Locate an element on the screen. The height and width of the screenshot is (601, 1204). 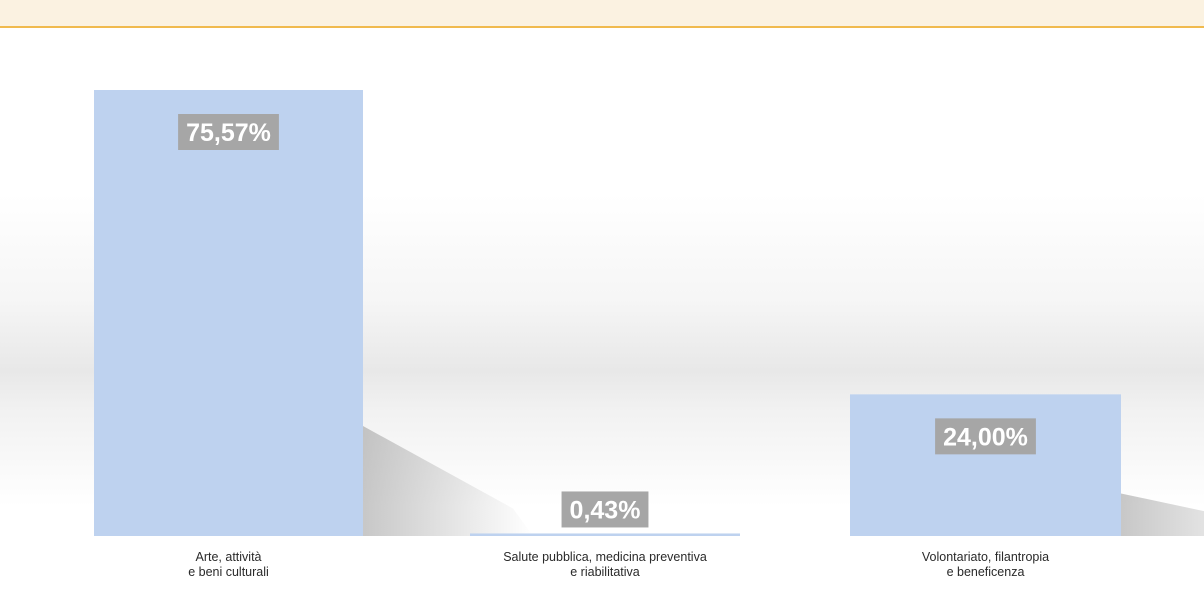
category-label: Arte, attività is located at coordinates (229, 557).